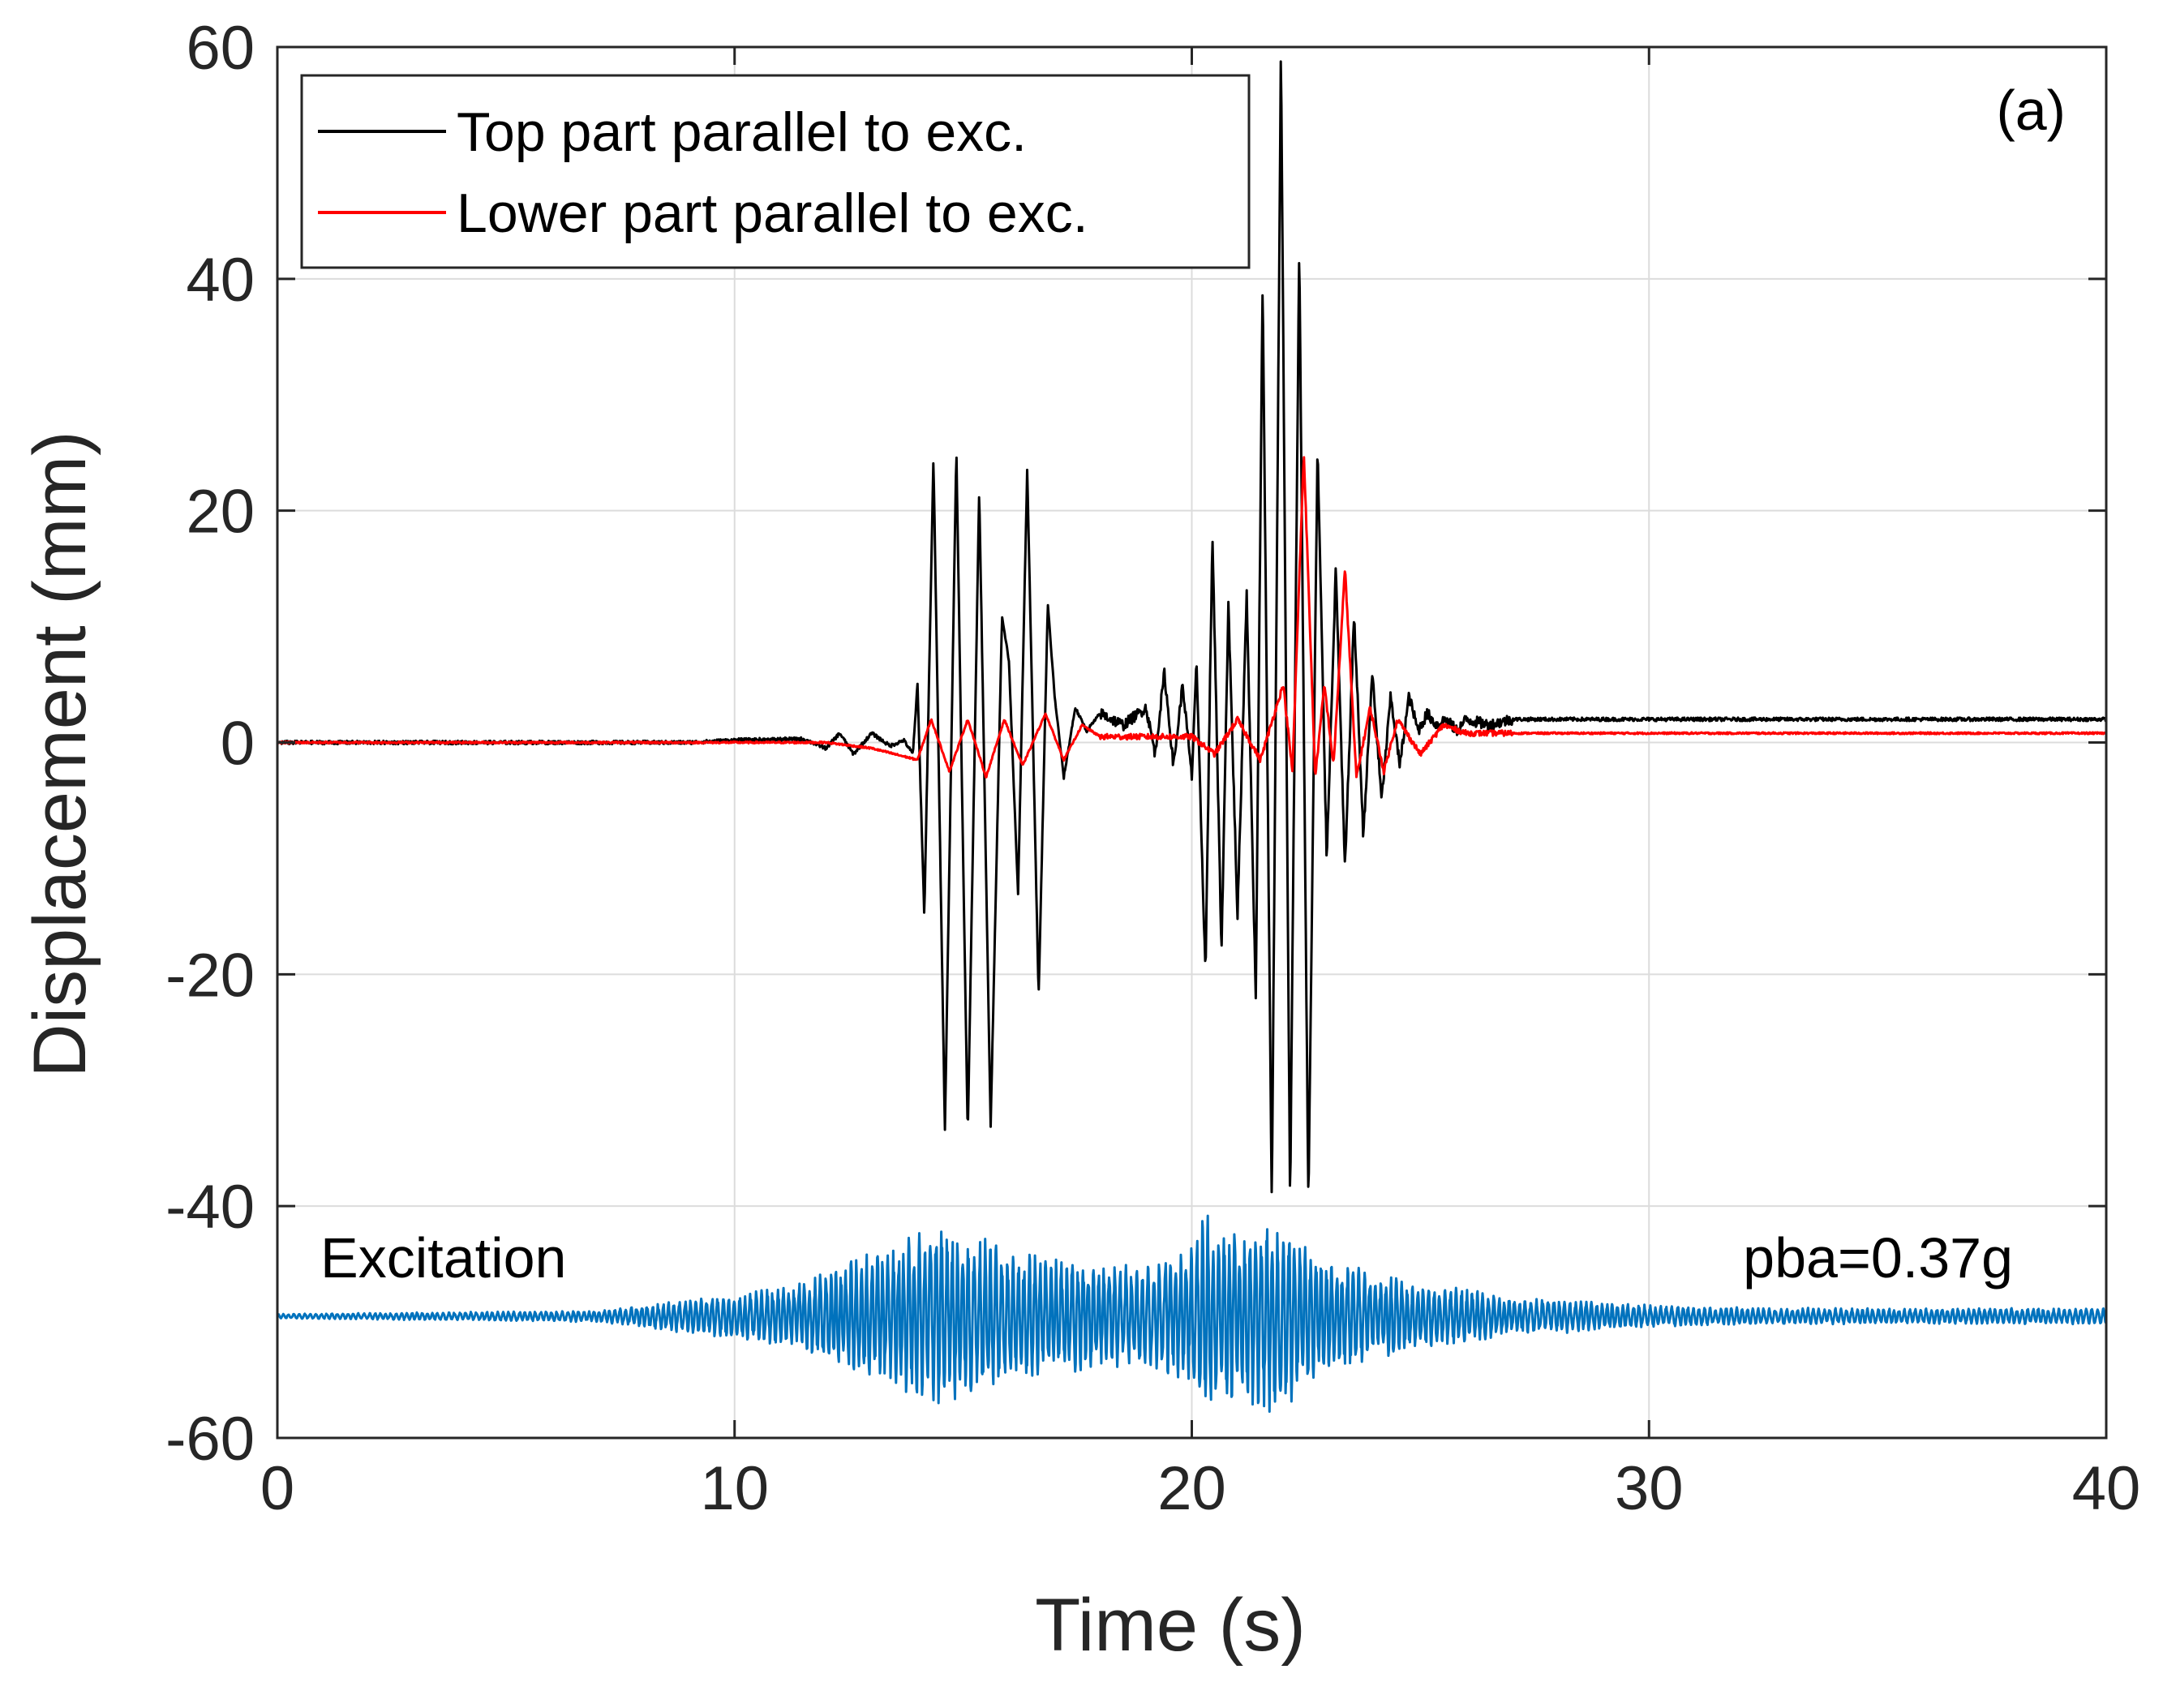  Describe the element at coordinates (238, 744) in the screenshot. I see `y-tick-label: 0` at that location.